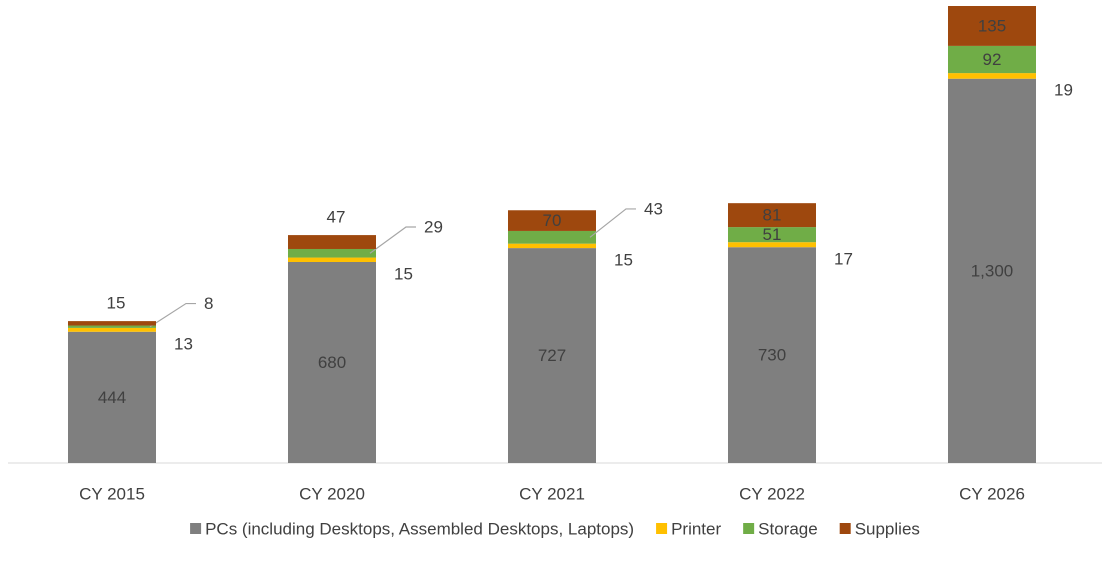 Image resolution: width=1102 pixels, height=569 pixels. I want to click on data-label: 81, so click(772, 215).